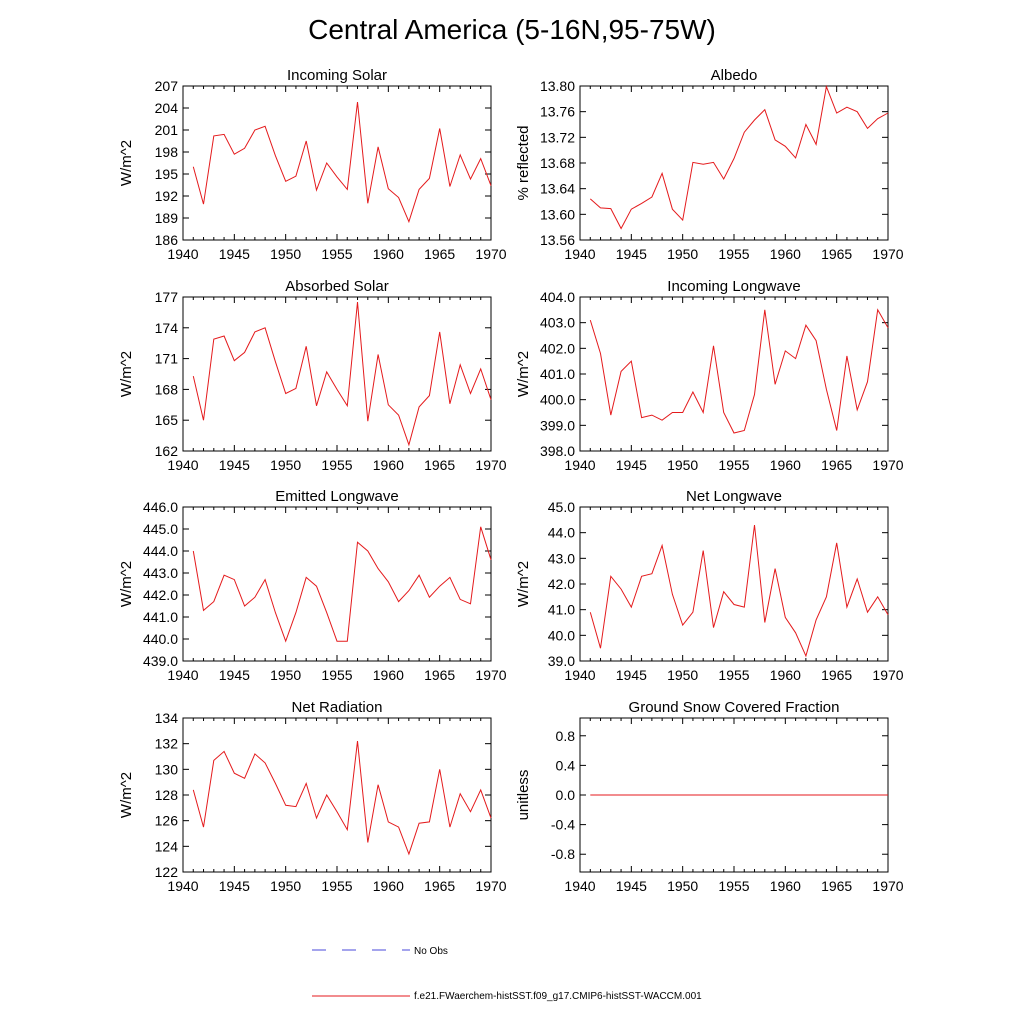 Image resolution: width=1024 pixels, height=1024 pixels. What do you see at coordinates (167, 718) in the screenshot?
I see `y-tick-label: 134` at bounding box center [167, 718].